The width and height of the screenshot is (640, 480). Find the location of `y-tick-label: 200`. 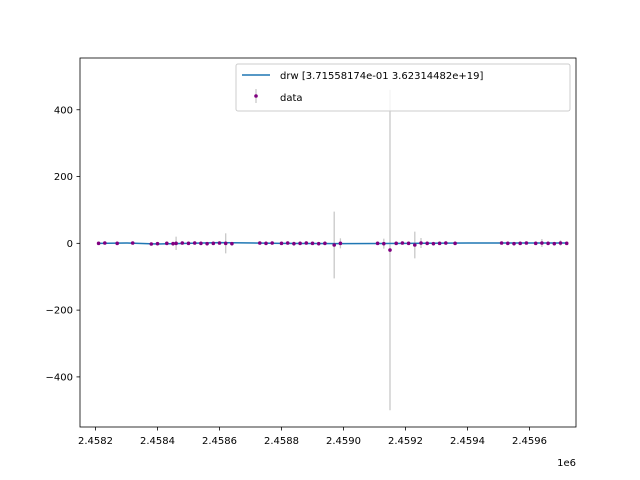

y-tick-label: 200 is located at coordinates (63, 177).